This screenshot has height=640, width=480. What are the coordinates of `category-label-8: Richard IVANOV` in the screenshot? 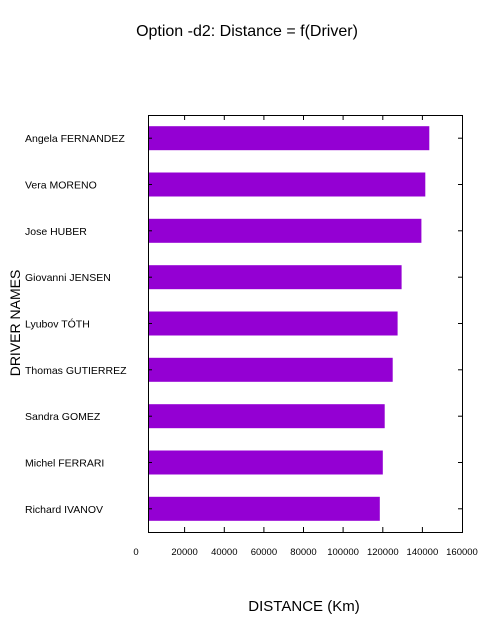 It's located at (64, 510).